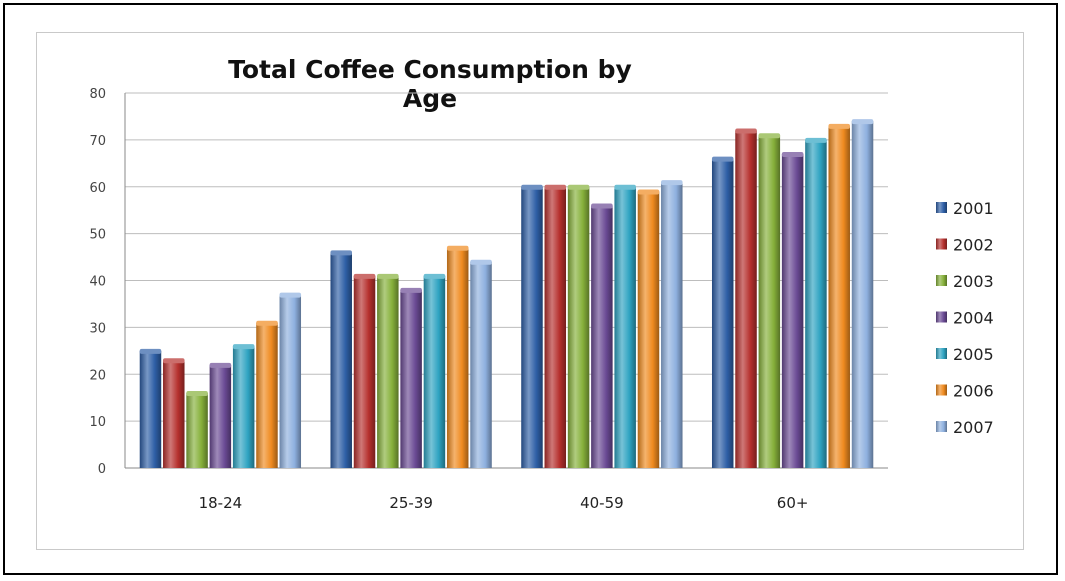 This screenshot has height=581, width=1065. Describe the element at coordinates (602, 336) in the screenshot. I see `bar-40-59-2004` at that location.